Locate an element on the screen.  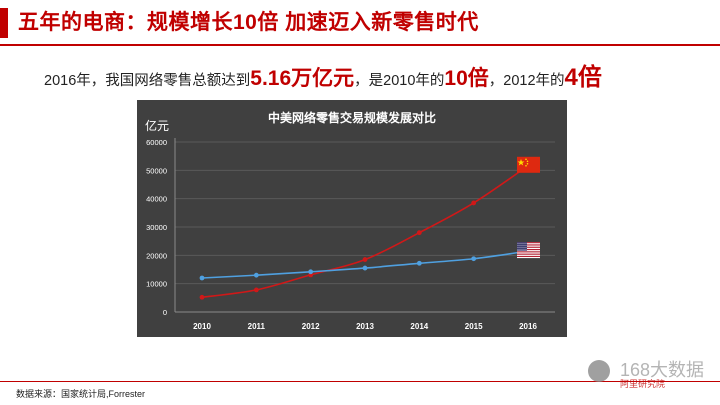
title-accent-bar is located at coordinates (4, 23).